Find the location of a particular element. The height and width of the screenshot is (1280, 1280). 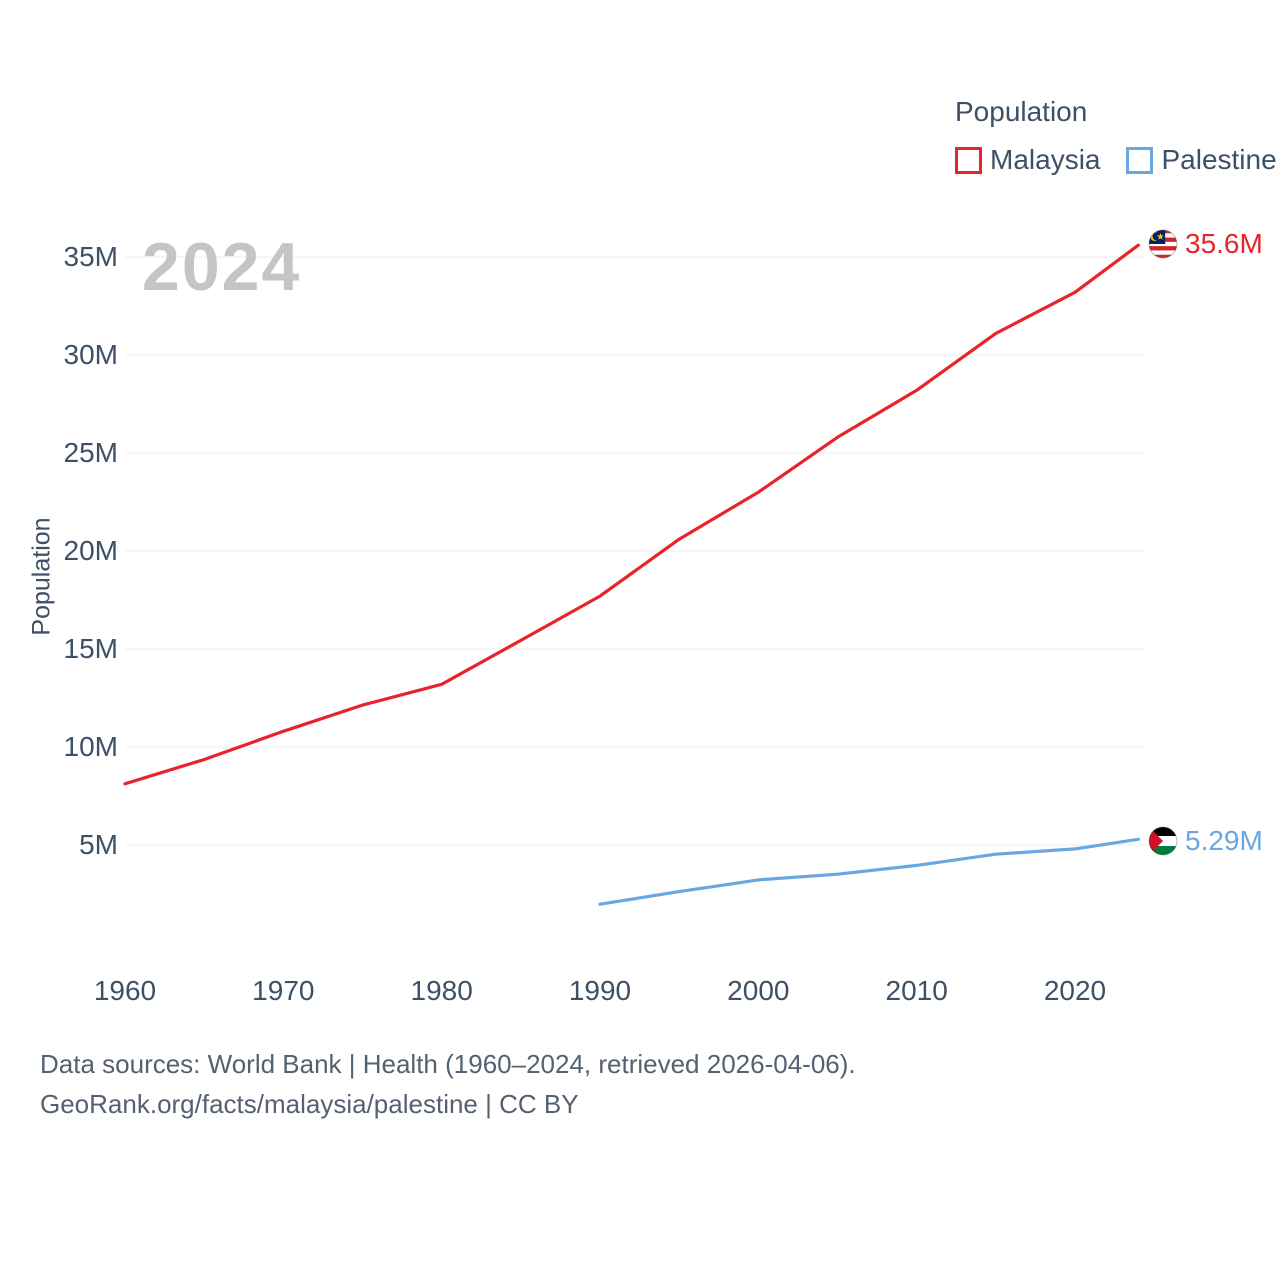

palestine-swatch-icon is located at coordinates (1140, 160).